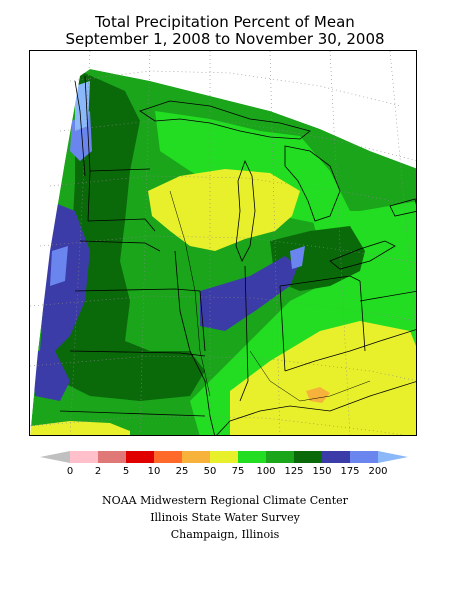 The width and height of the screenshot is (450, 600). I want to click on credit-location: Champaign, Illinois, so click(225, 534).